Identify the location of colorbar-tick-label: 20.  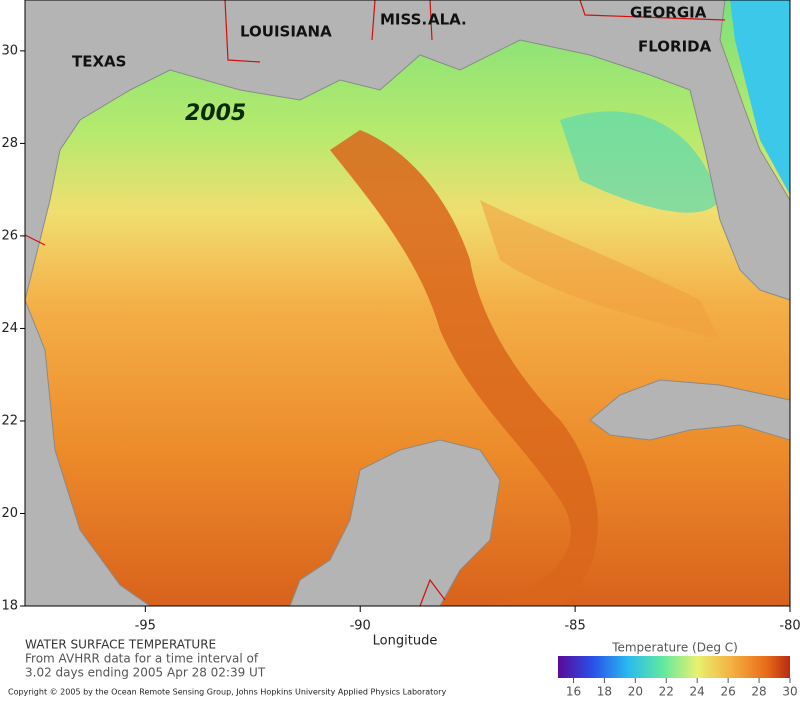
(635, 692).